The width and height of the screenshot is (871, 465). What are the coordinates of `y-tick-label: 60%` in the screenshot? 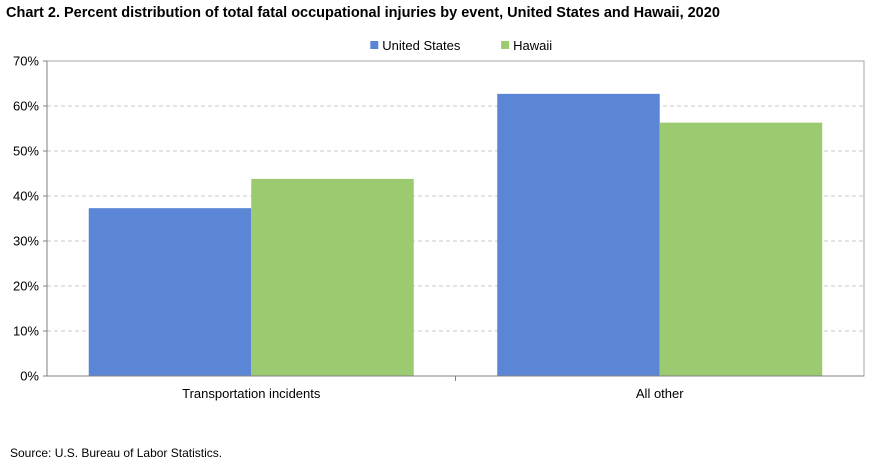 It's located at (26, 106).